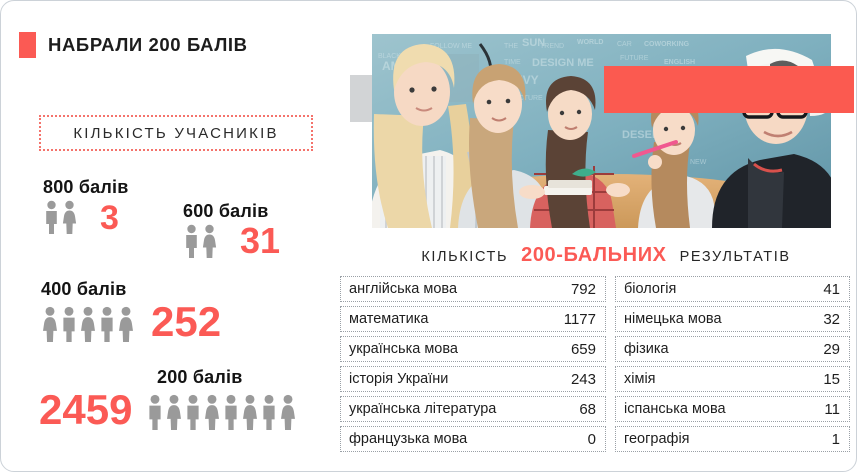 The height and width of the screenshot is (474, 859). Describe the element at coordinates (590, 42) in the screenshot. I see `svg-text: WORLD` at that location.